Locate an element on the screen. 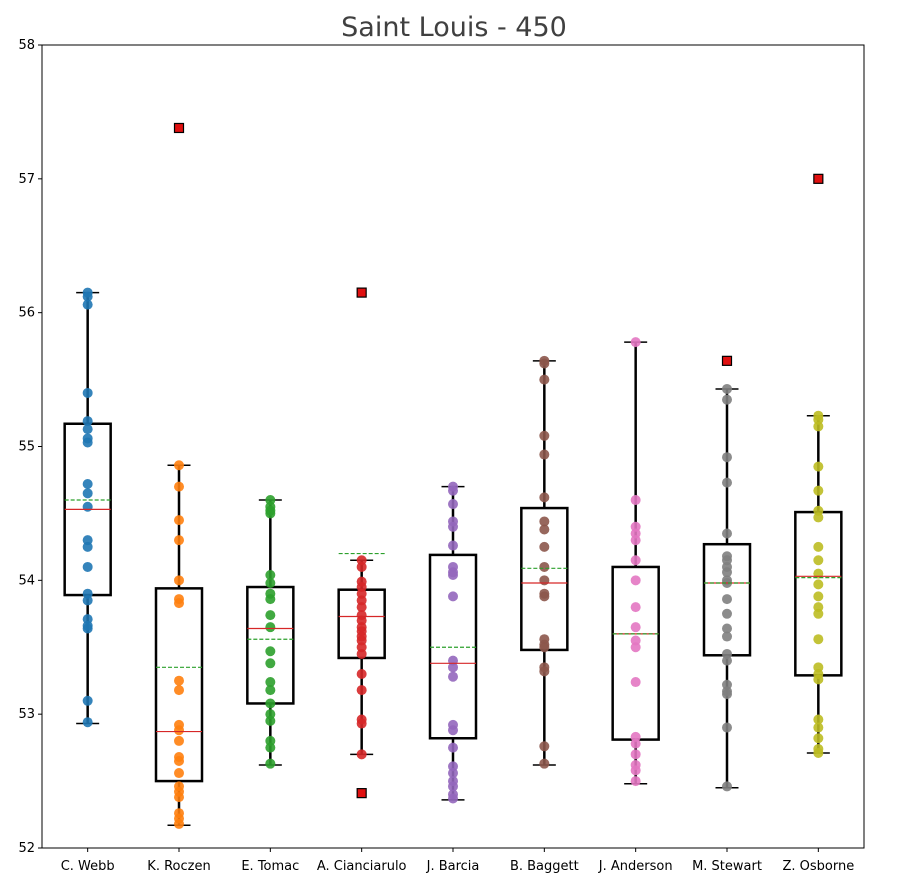  y-tick-label: 52 is located at coordinates (26, 848).